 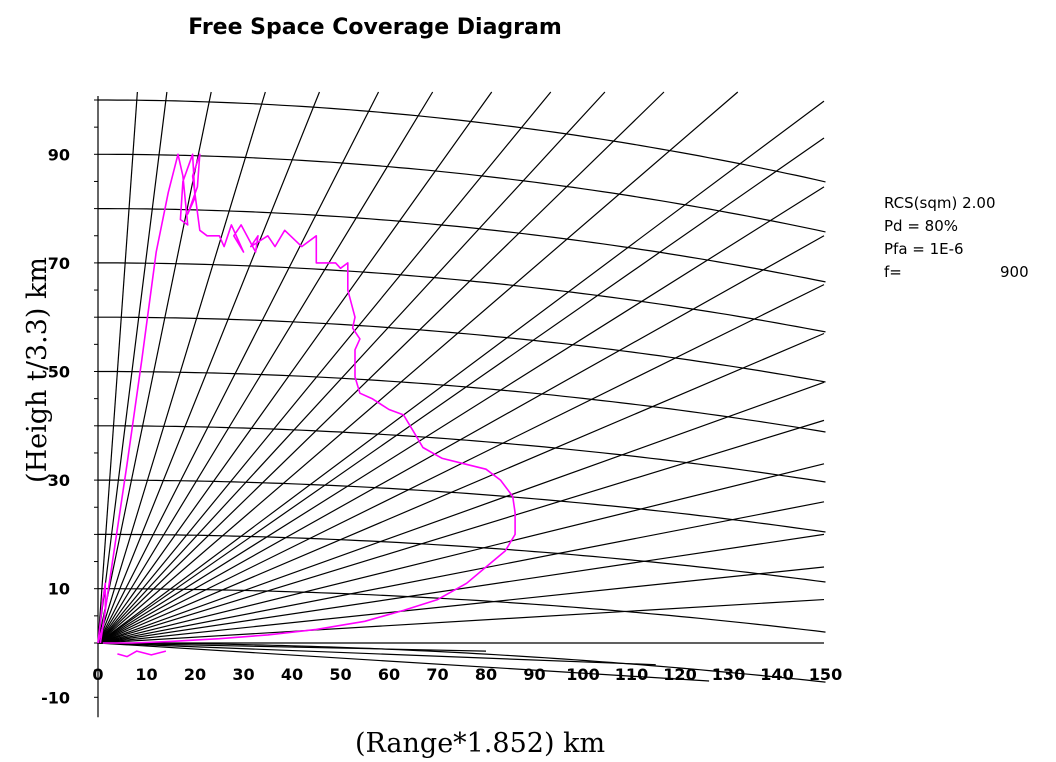 I want to click on x-tick-label: 130, so click(x=728, y=674).